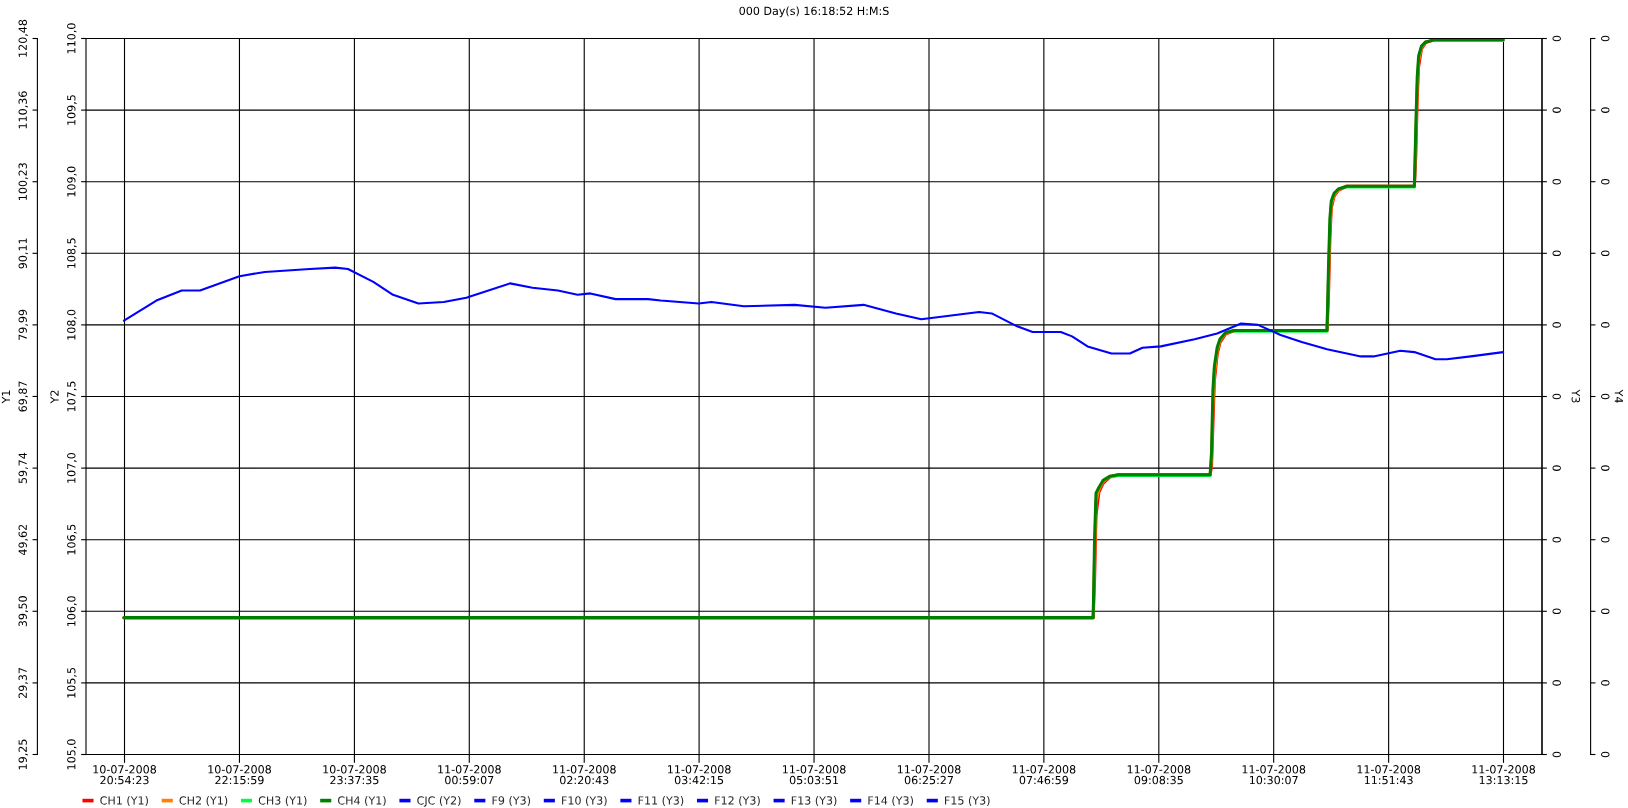 The image size is (1628, 808). Describe the element at coordinates (814, 801) in the screenshot. I see `legend-label: F13 (Y3)` at that location.